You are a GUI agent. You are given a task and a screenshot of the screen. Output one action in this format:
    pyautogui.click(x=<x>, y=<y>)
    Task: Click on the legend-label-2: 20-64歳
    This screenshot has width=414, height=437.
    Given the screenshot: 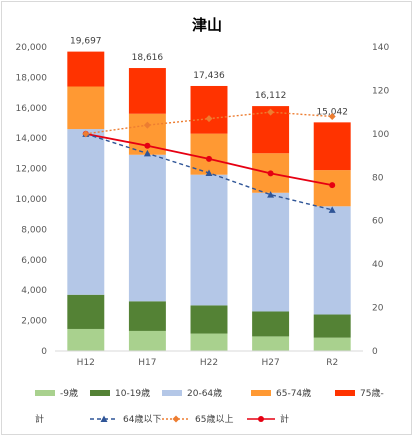 What is the action you would take?
    pyautogui.click(x=204, y=393)
    